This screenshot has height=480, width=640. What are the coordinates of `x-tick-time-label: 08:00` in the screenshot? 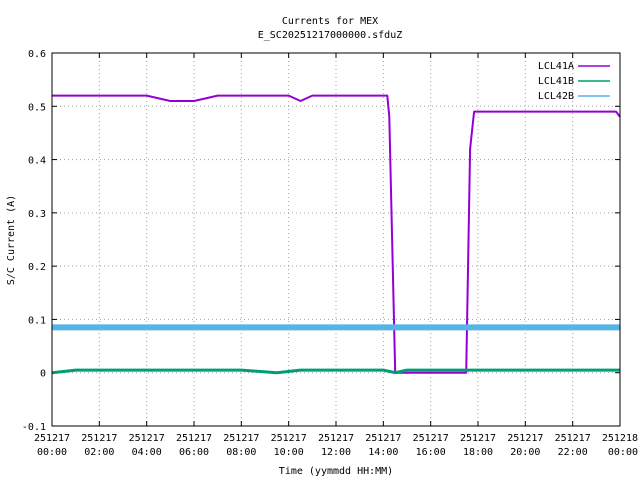 It's located at (241, 452).